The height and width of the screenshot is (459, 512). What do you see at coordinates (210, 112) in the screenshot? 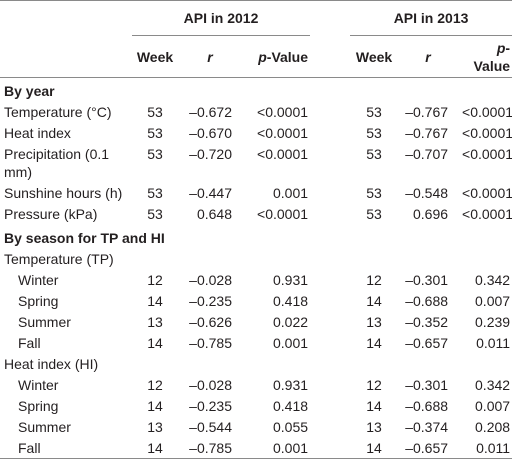
I see `cell: –0.672` at bounding box center [210, 112].